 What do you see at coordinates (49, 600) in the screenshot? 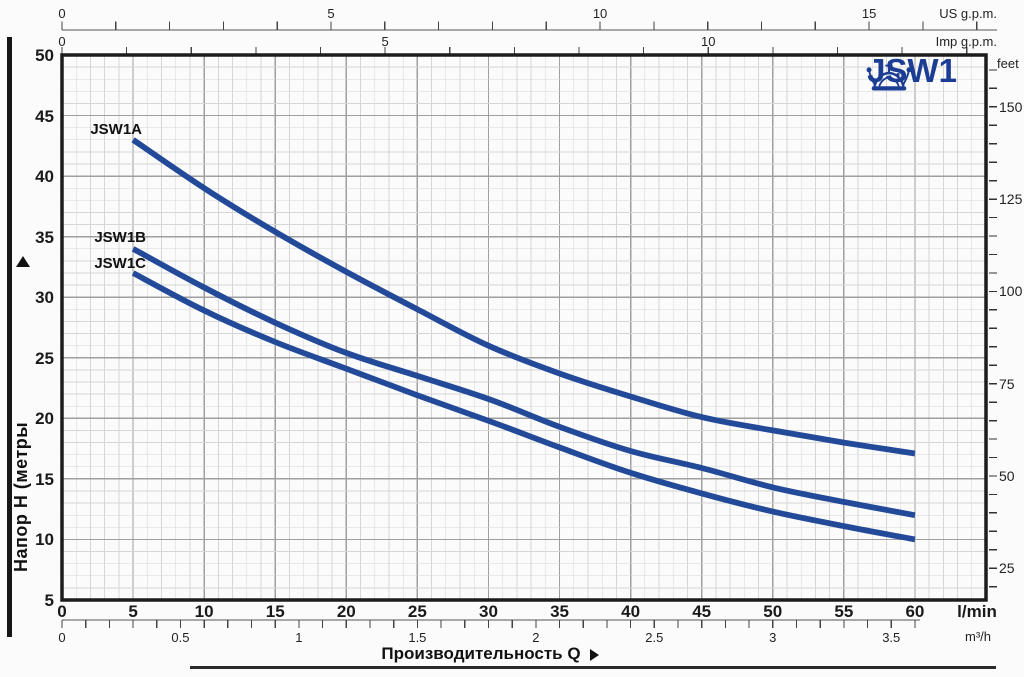
I see `y-axis-tick-label: 5` at bounding box center [49, 600].